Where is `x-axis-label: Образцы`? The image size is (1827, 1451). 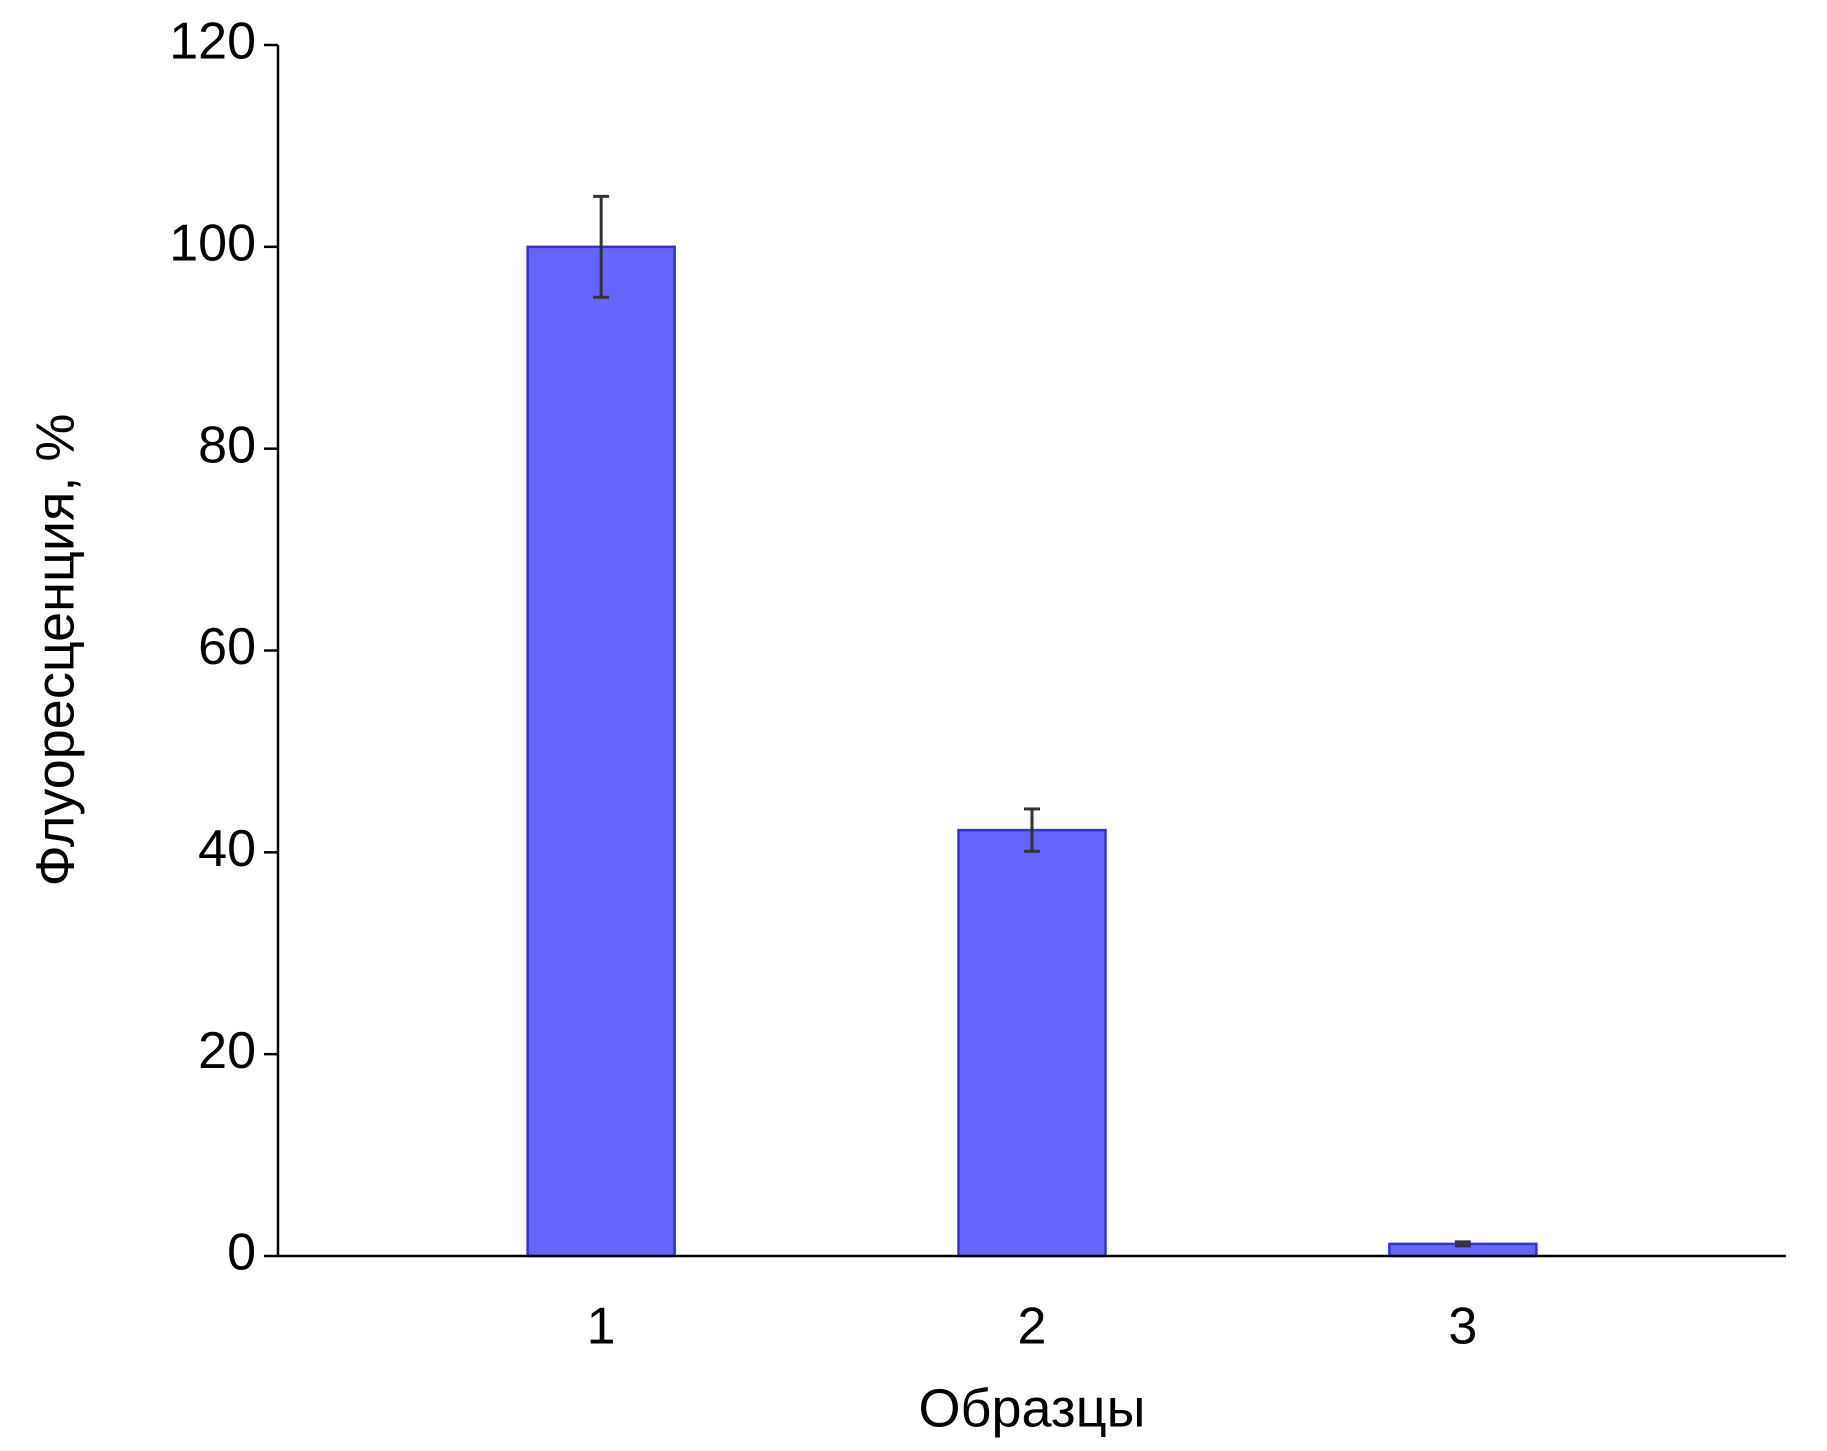 x-axis-label: Образцы is located at coordinates (1032, 1408).